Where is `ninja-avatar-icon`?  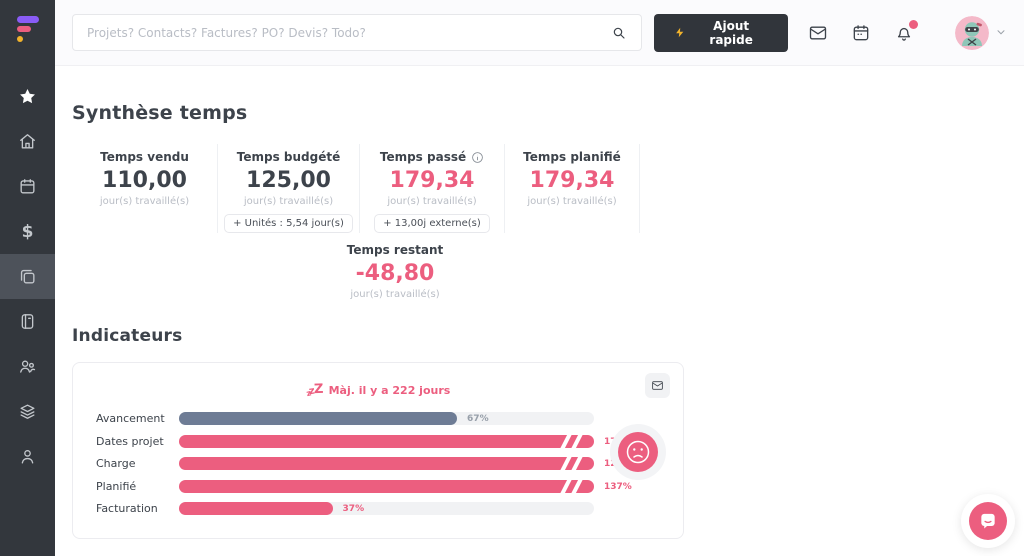
ninja-avatar-icon is located at coordinates (972, 32).